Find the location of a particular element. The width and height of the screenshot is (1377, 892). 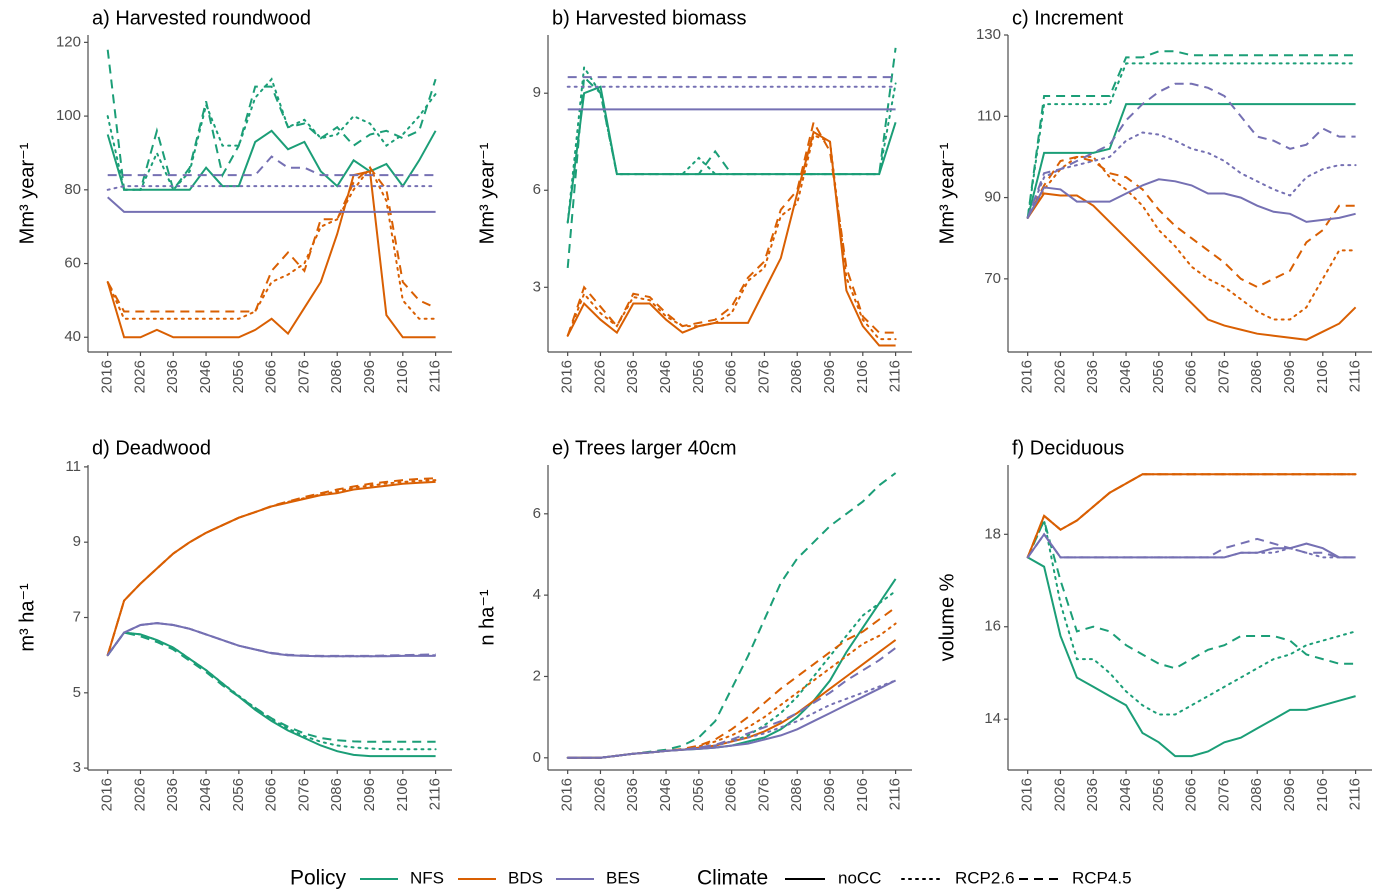

y-tick-label: 90 is located at coordinates (992, 197).